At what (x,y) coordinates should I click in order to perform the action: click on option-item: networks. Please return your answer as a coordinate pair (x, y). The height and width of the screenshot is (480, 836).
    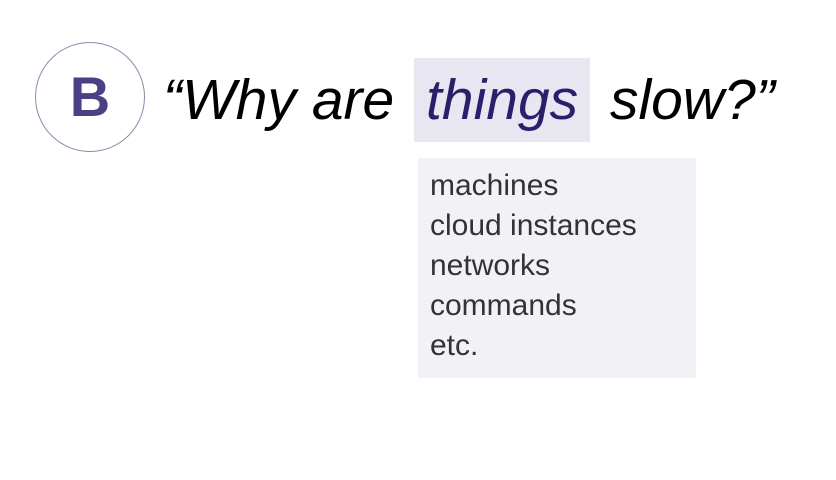
    Looking at the image, I should click on (490, 265).